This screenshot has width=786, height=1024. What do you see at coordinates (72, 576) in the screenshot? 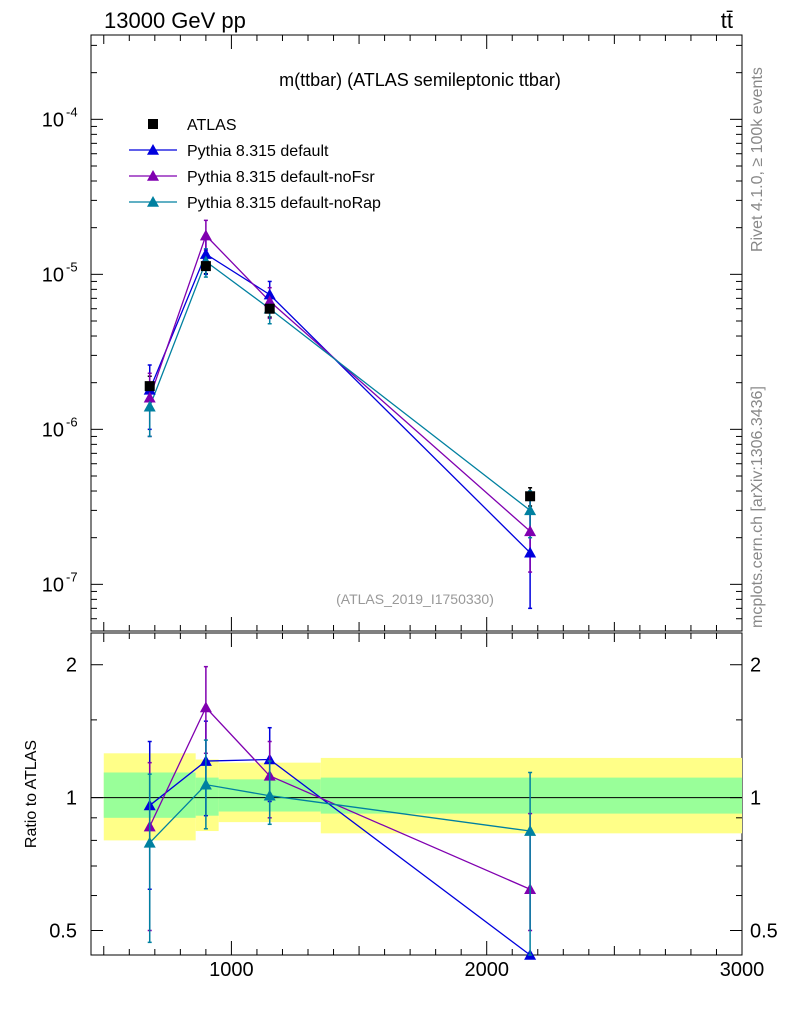
I see `main-ytick-exp-0: -7` at bounding box center [72, 576].